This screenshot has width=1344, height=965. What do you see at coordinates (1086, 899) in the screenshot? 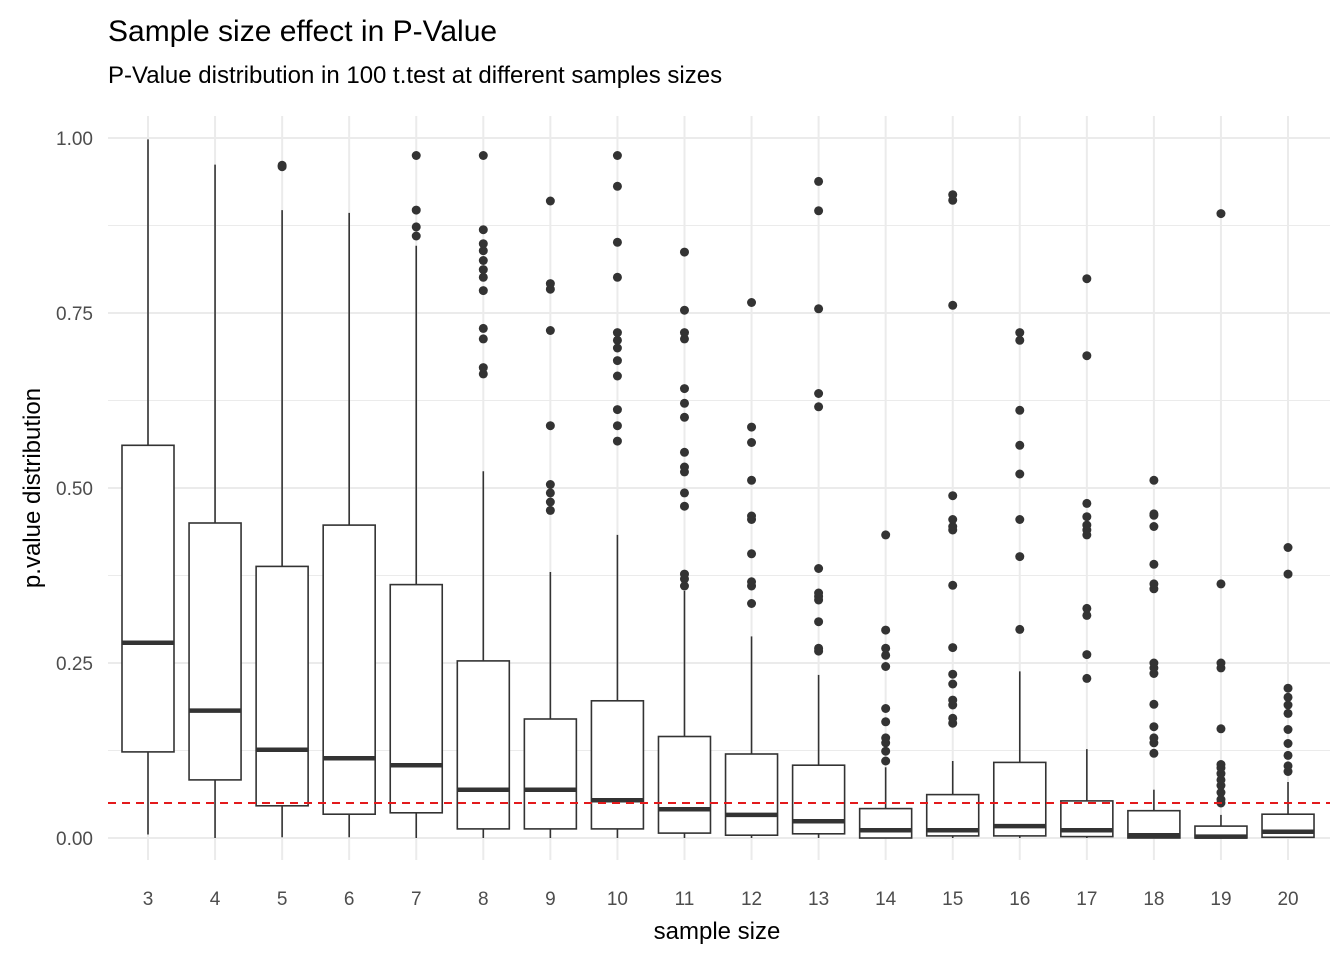
I see `x-tick-label: 17` at bounding box center [1086, 899].